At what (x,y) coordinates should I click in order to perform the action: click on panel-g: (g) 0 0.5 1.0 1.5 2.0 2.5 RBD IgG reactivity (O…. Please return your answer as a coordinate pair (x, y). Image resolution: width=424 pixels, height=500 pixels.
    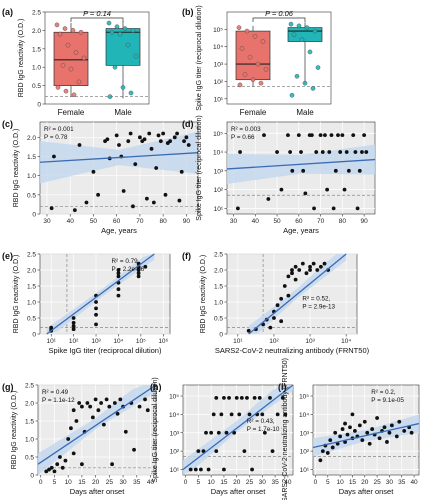
    Looking at the image, I should click on (79, 439).